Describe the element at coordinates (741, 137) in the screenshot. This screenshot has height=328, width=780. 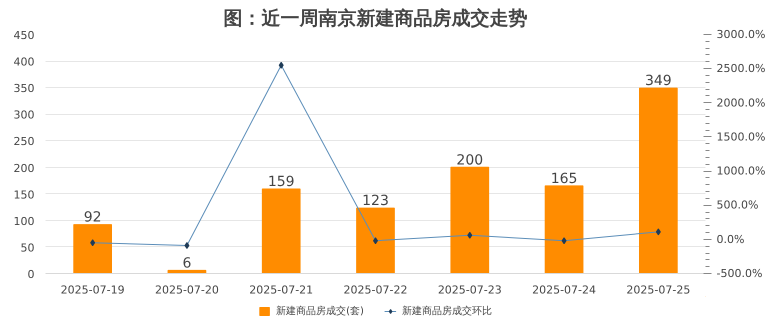
I see `y2-tick-label: 1500.0%` at that location.